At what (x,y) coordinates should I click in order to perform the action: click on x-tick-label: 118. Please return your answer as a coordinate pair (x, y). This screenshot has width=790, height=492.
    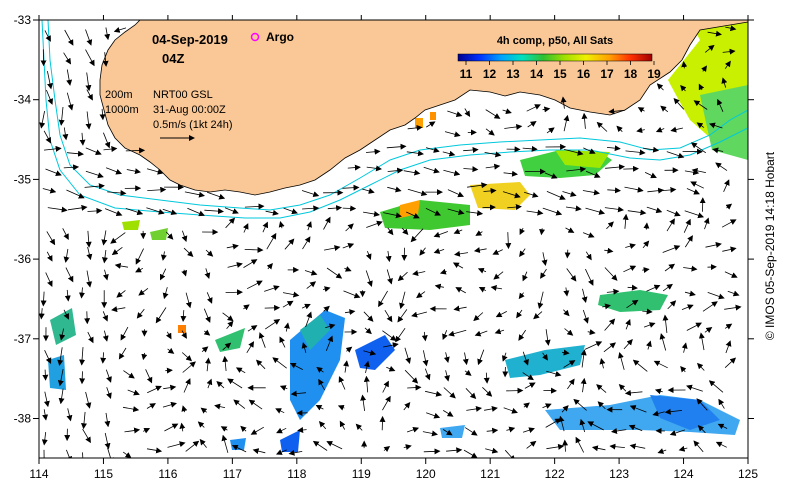
    Looking at the image, I should click on (296, 474).